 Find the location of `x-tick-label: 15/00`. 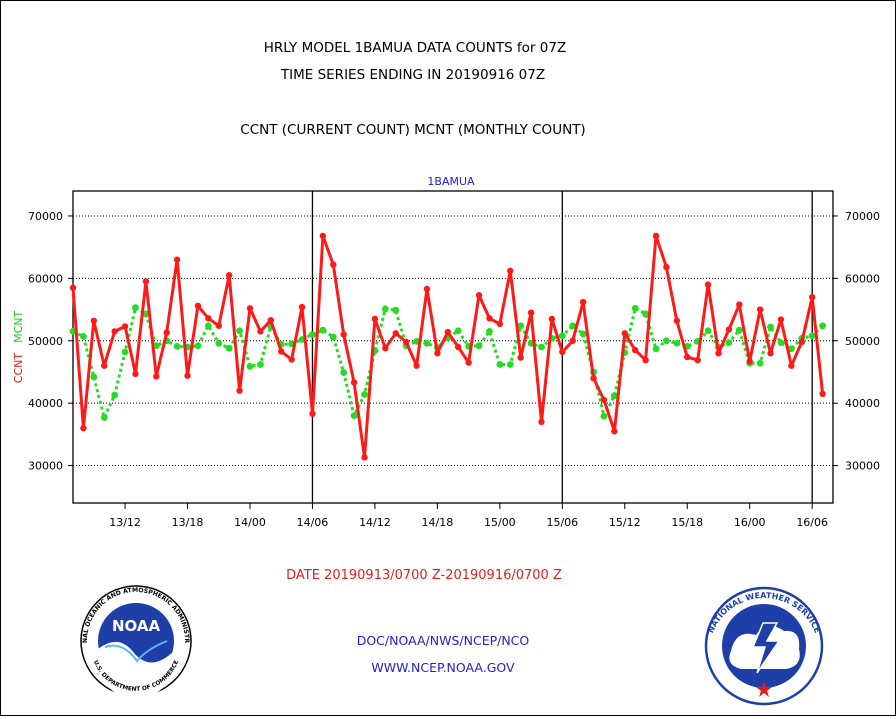

x-tick-label: 15/00 is located at coordinates (500, 522).